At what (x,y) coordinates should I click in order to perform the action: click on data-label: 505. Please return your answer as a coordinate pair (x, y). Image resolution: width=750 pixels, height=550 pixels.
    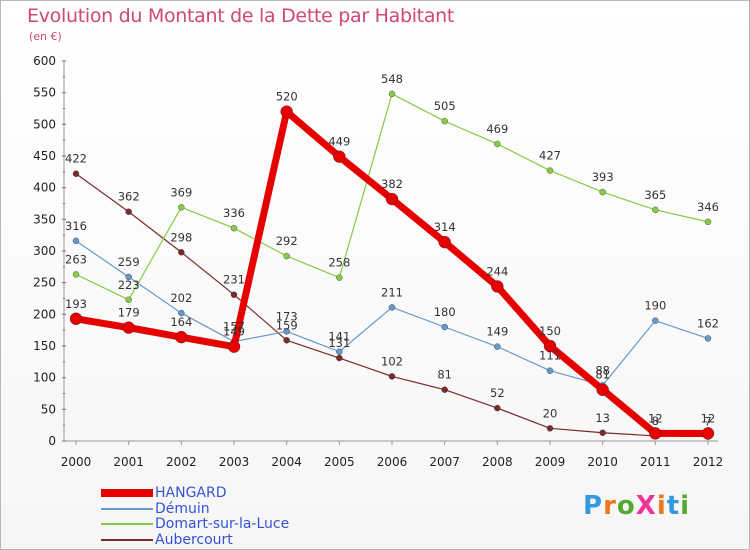
    Looking at the image, I should click on (445, 106).